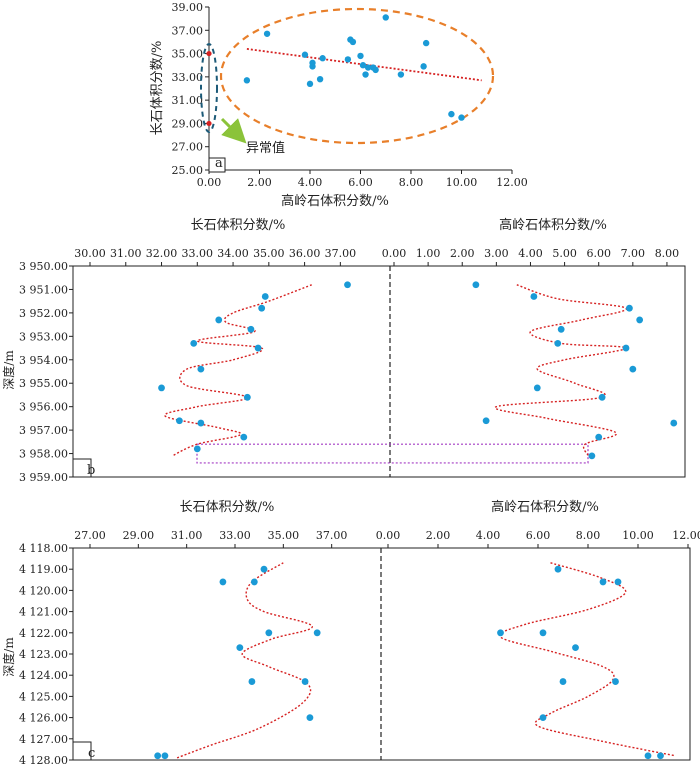 This screenshot has height=768, width=700. What do you see at coordinates (43, 360) in the screenshot?
I see `panel-b-y-tick-label: 3 954.00` at bounding box center [43, 360].